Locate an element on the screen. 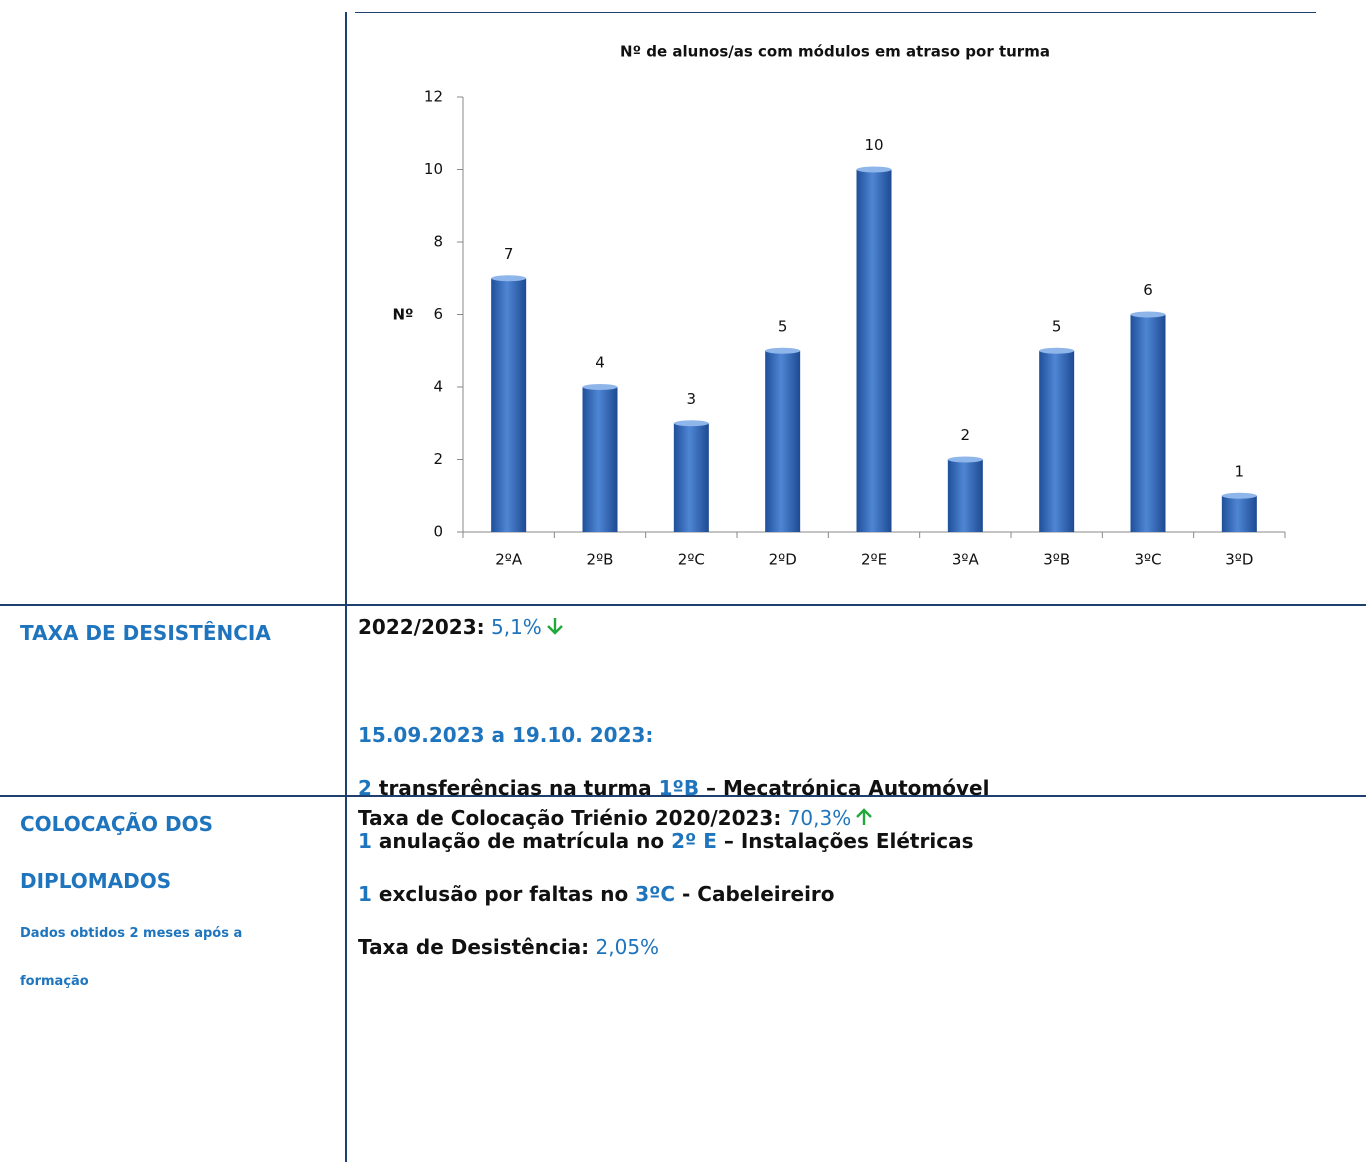 The width and height of the screenshot is (1366, 1162). row-heading: TAXA DE DESISTÊNCIA is located at coordinates (145, 633).